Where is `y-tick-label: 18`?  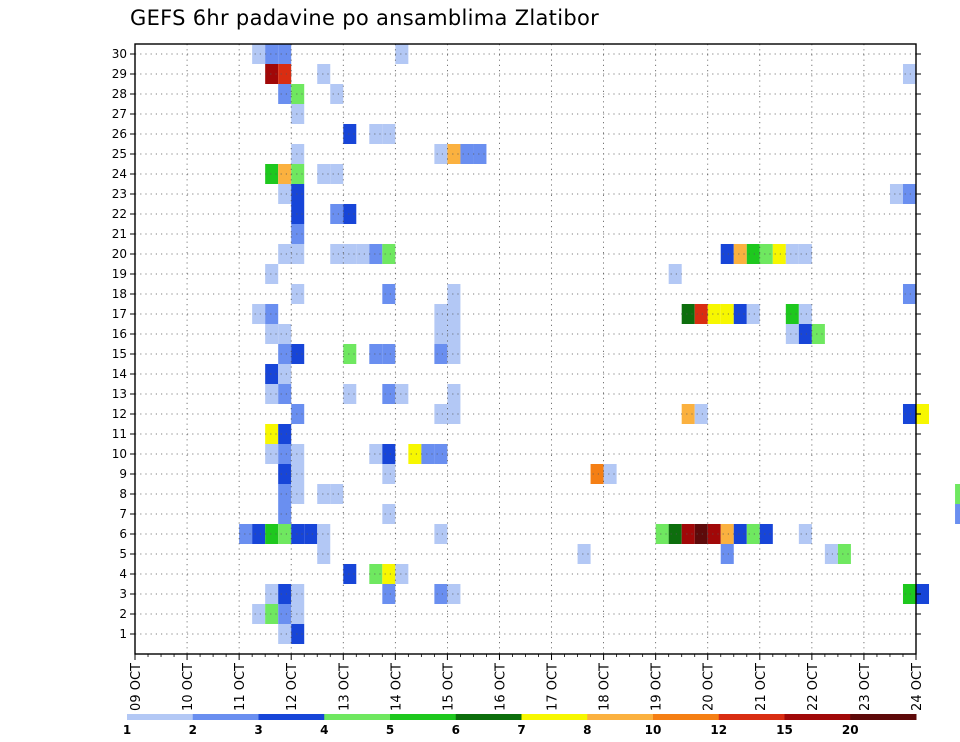
y-tick-label: 18 is located at coordinates (119, 294).